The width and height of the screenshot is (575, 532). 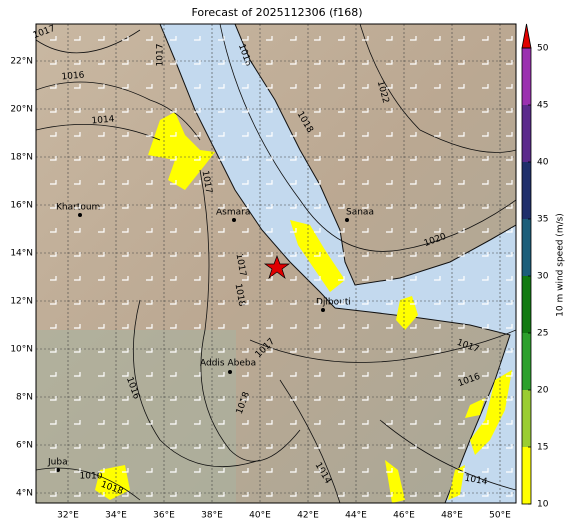 I want to click on lat-label: 20°N, so click(x=21, y=110).